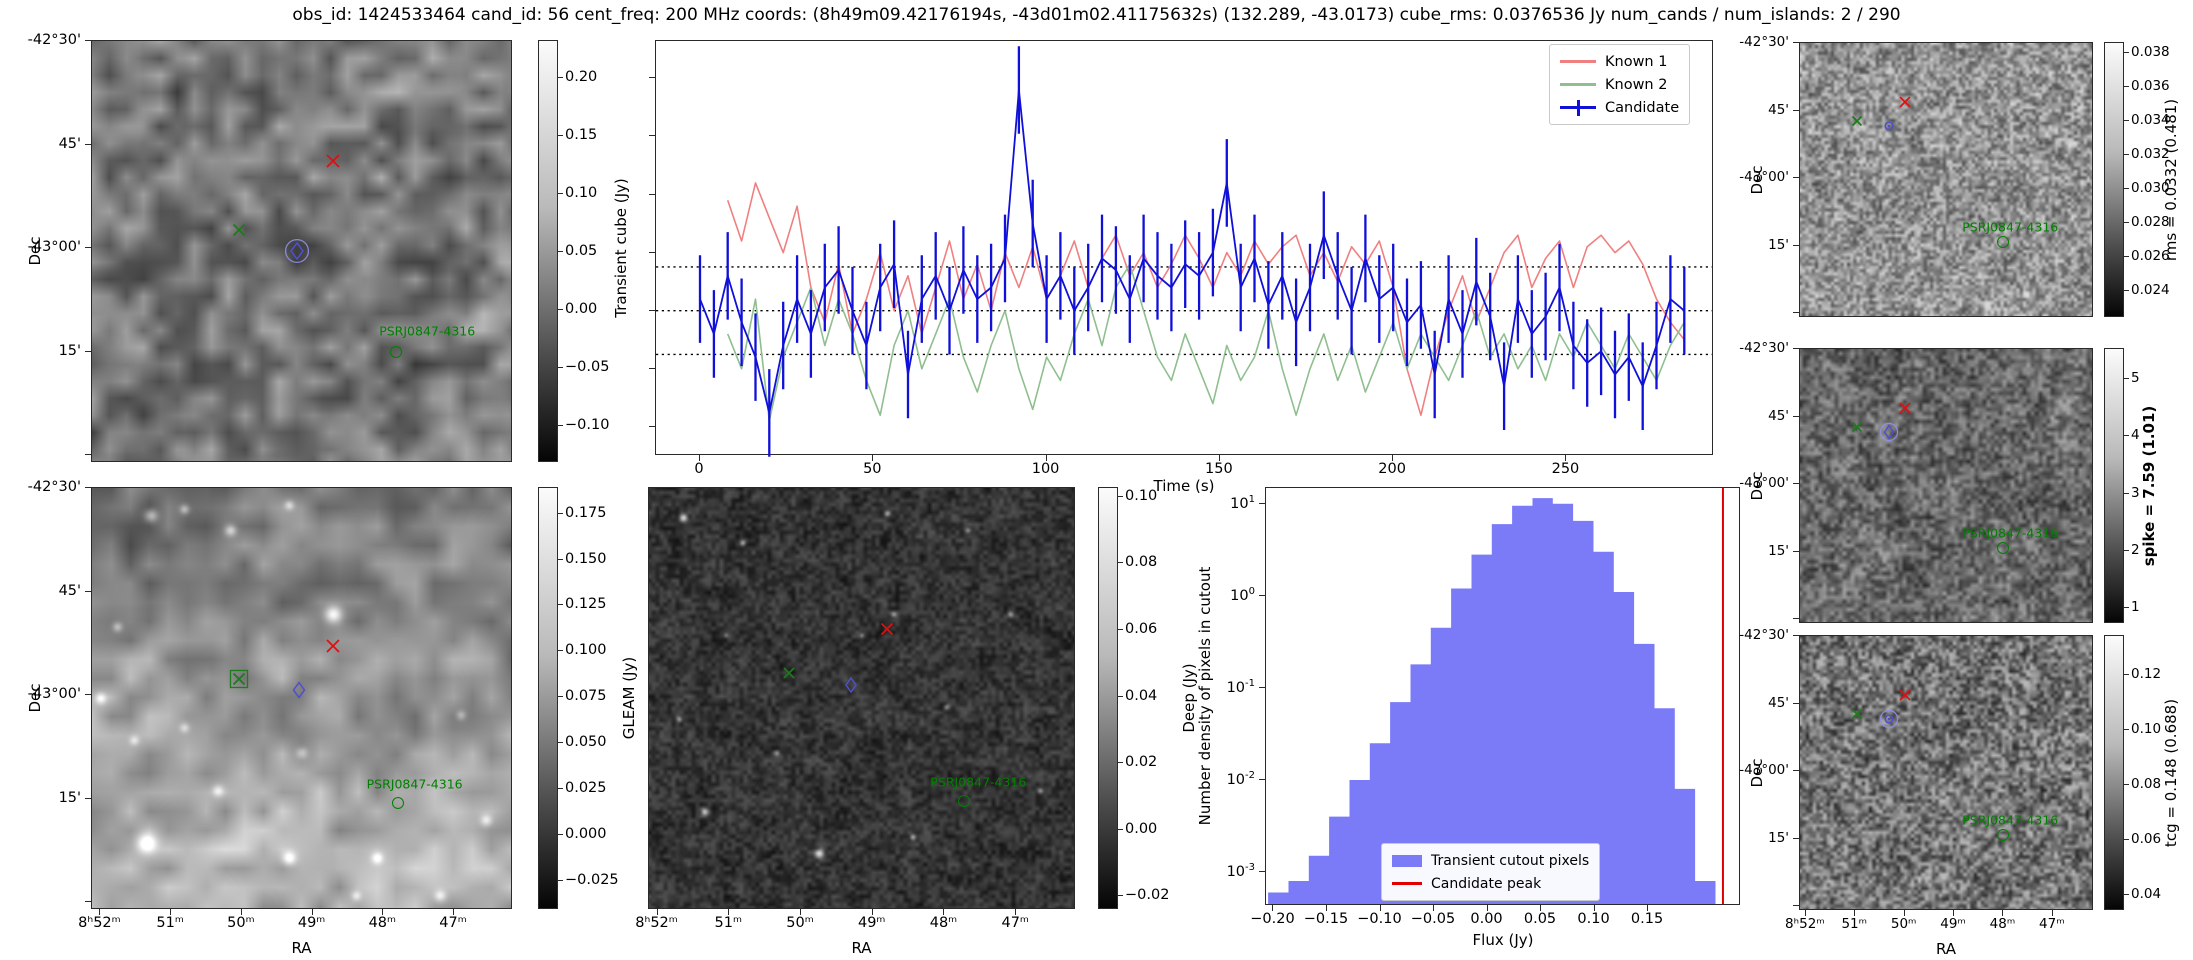  What do you see at coordinates (586, 604) in the screenshot?
I see `gleam-colorbar-tick-label: 0.125` at bounding box center [586, 604].